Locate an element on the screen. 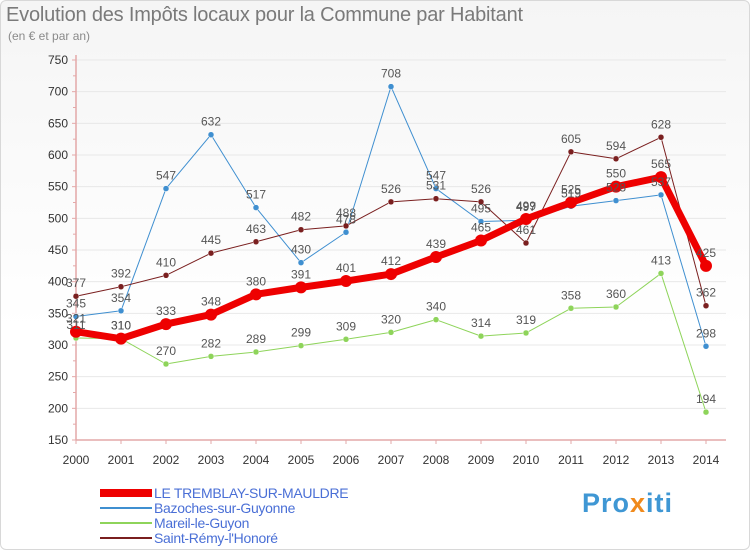  x-tick-label: 2002 is located at coordinates (166, 460).